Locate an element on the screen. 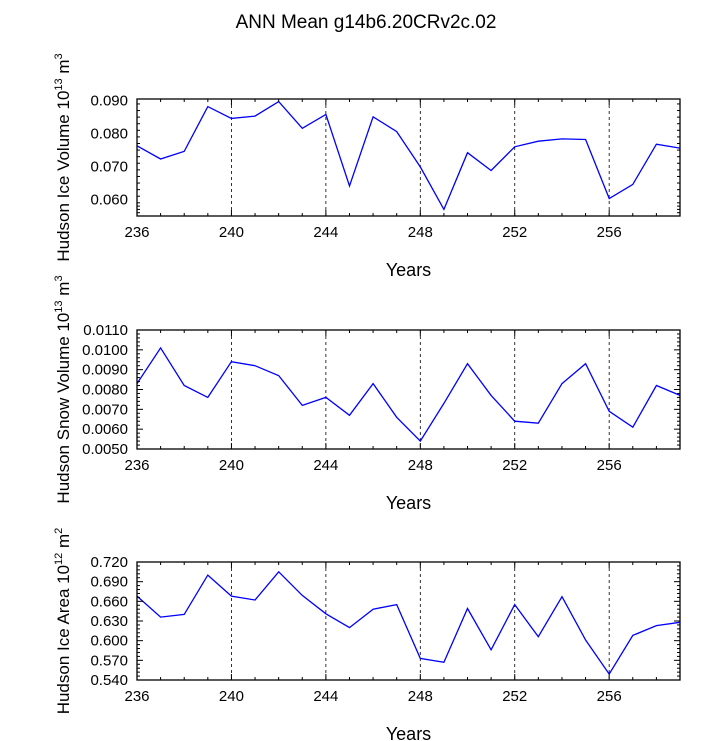 The width and height of the screenshot is (723, 741). y-tick-label: 0.090 is located at coordinates (109, 101).